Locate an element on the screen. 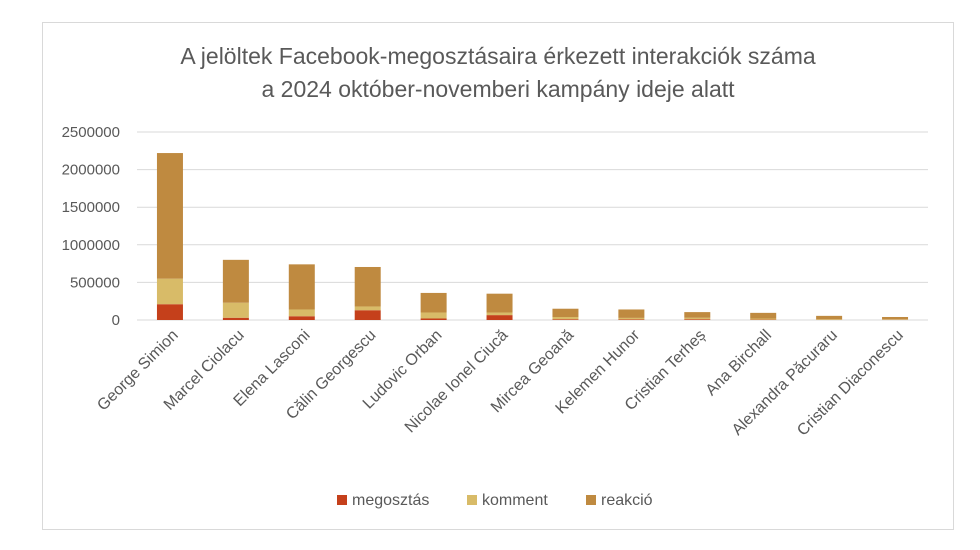  legend-label: komment is located at coordinates (515, 500).